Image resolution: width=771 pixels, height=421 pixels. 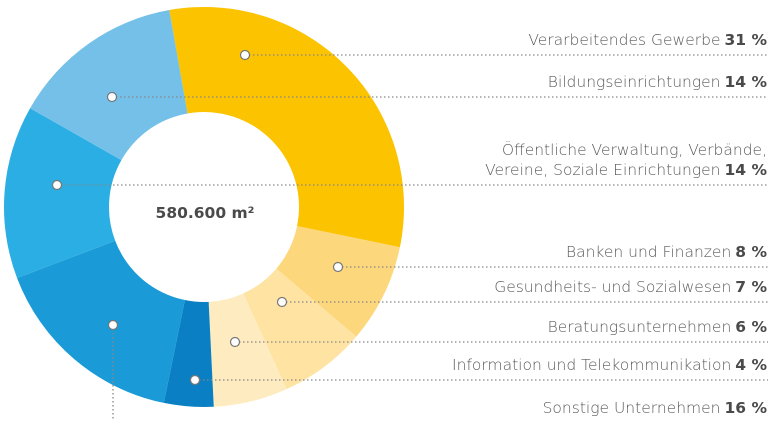 I want to click on legend-label: Beratungsunternehmen 6 %, so click(x=657, y=327).